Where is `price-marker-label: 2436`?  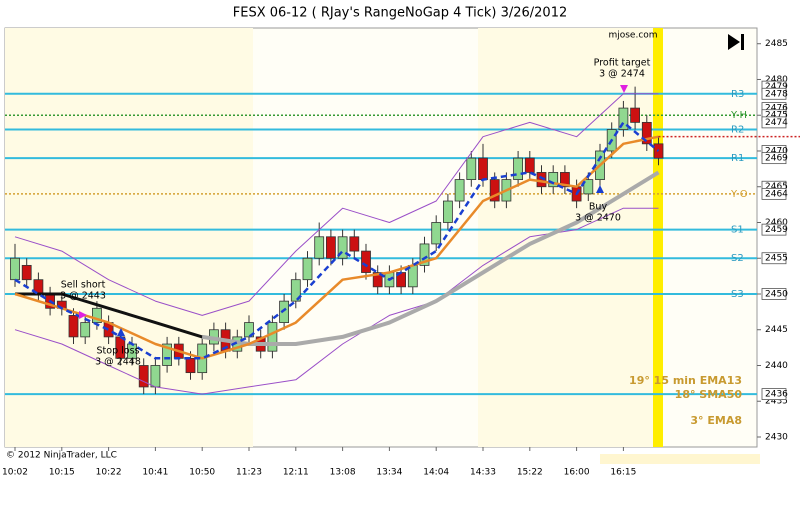
price-marker-label: 2436 is located at coordinates (776, 395).